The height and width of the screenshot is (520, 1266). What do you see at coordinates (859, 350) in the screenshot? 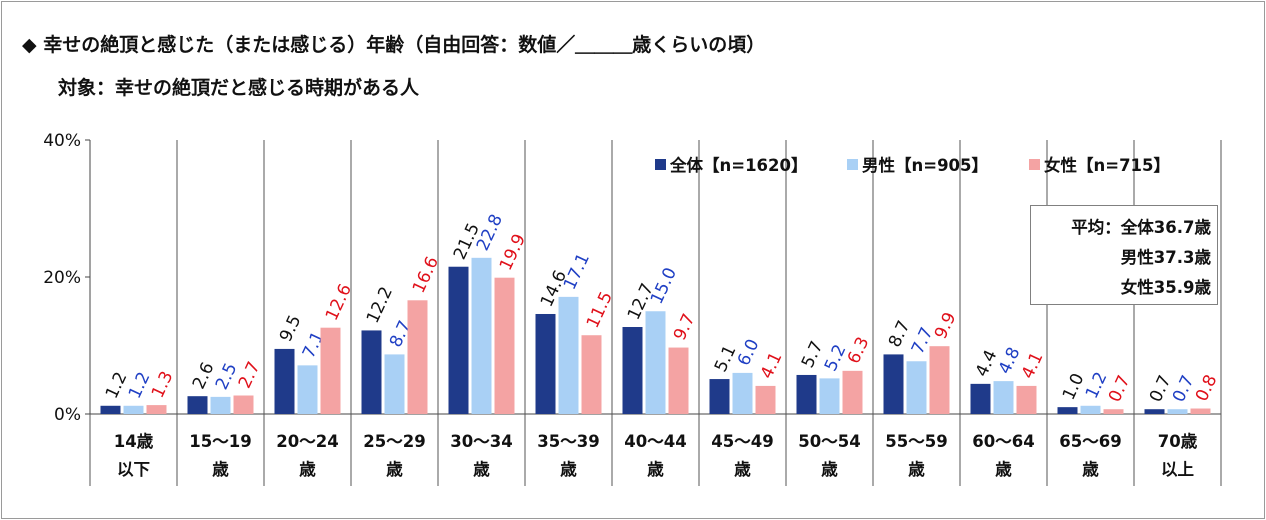
I see `data-label: 6.3` at bounding box center [859, 350].